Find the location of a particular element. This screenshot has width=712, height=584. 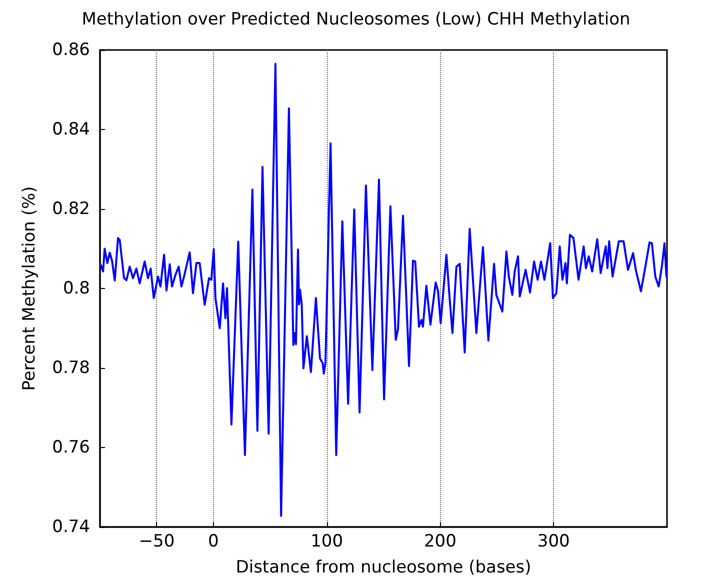

x-axis-title: Distance from nucleosome (bases) is located at coordinates (384, 568).